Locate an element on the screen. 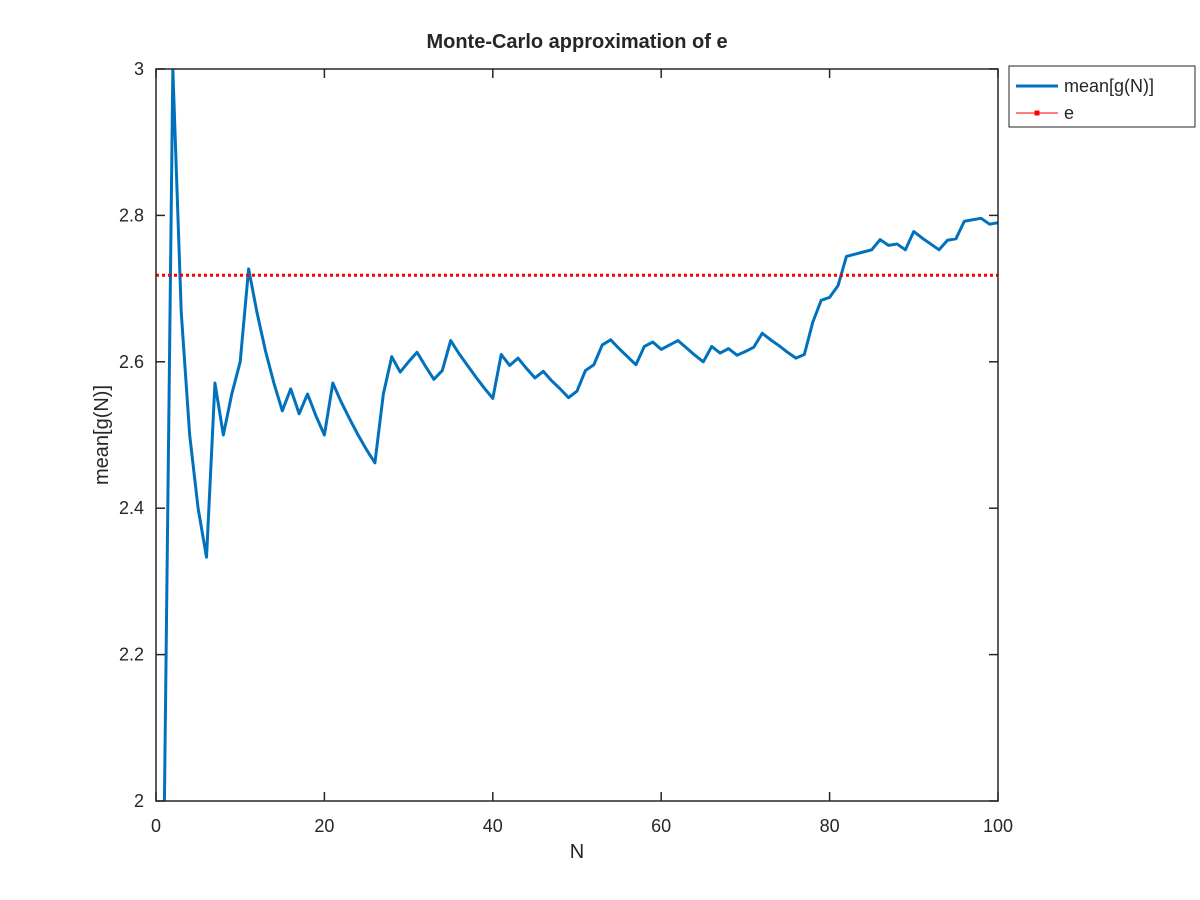  x-tick-label: 40 is located at coordinates (493, 826).